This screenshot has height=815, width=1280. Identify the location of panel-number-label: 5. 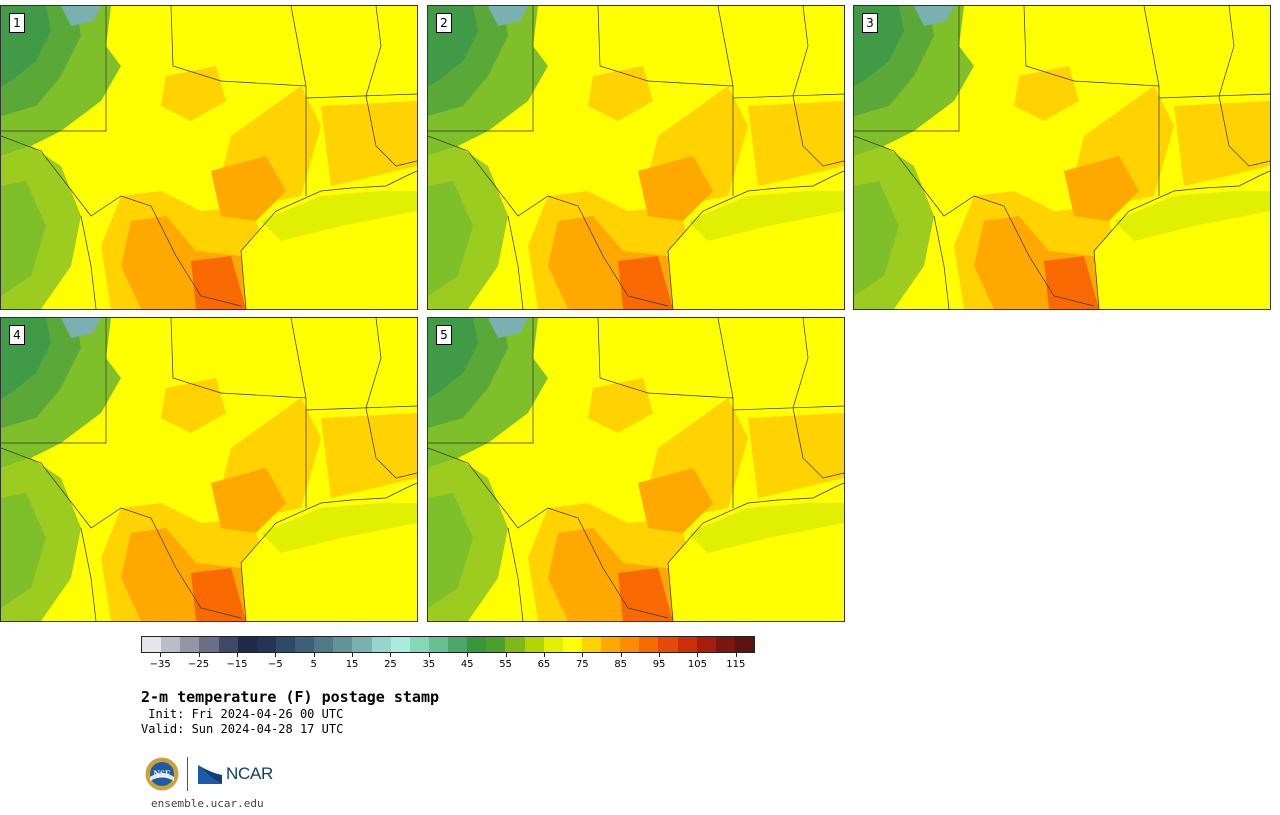
(444, 335).